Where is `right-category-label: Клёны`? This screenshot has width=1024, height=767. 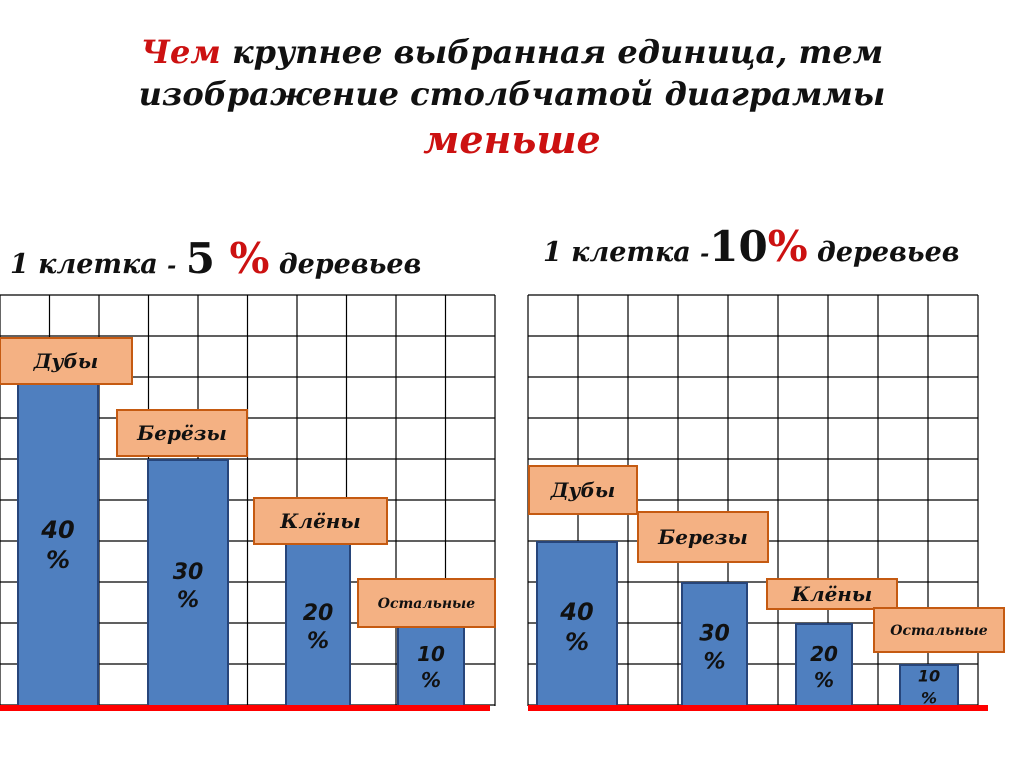 right-category-label: Клёны is located at coordinates (832, 594).